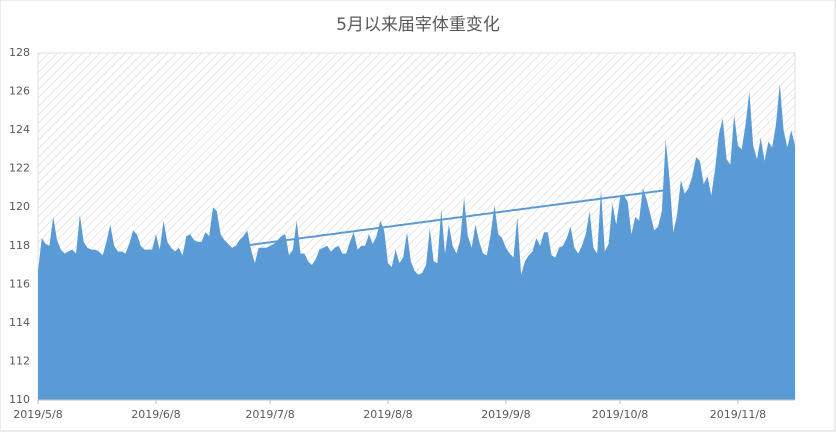 The height and width of the screenshot is (432, 836). What do you see at coordinates (418, 25) in the screenshot?
I see `chart-title: 5月以来届宰体重变化` at bounding box center [418, 25].